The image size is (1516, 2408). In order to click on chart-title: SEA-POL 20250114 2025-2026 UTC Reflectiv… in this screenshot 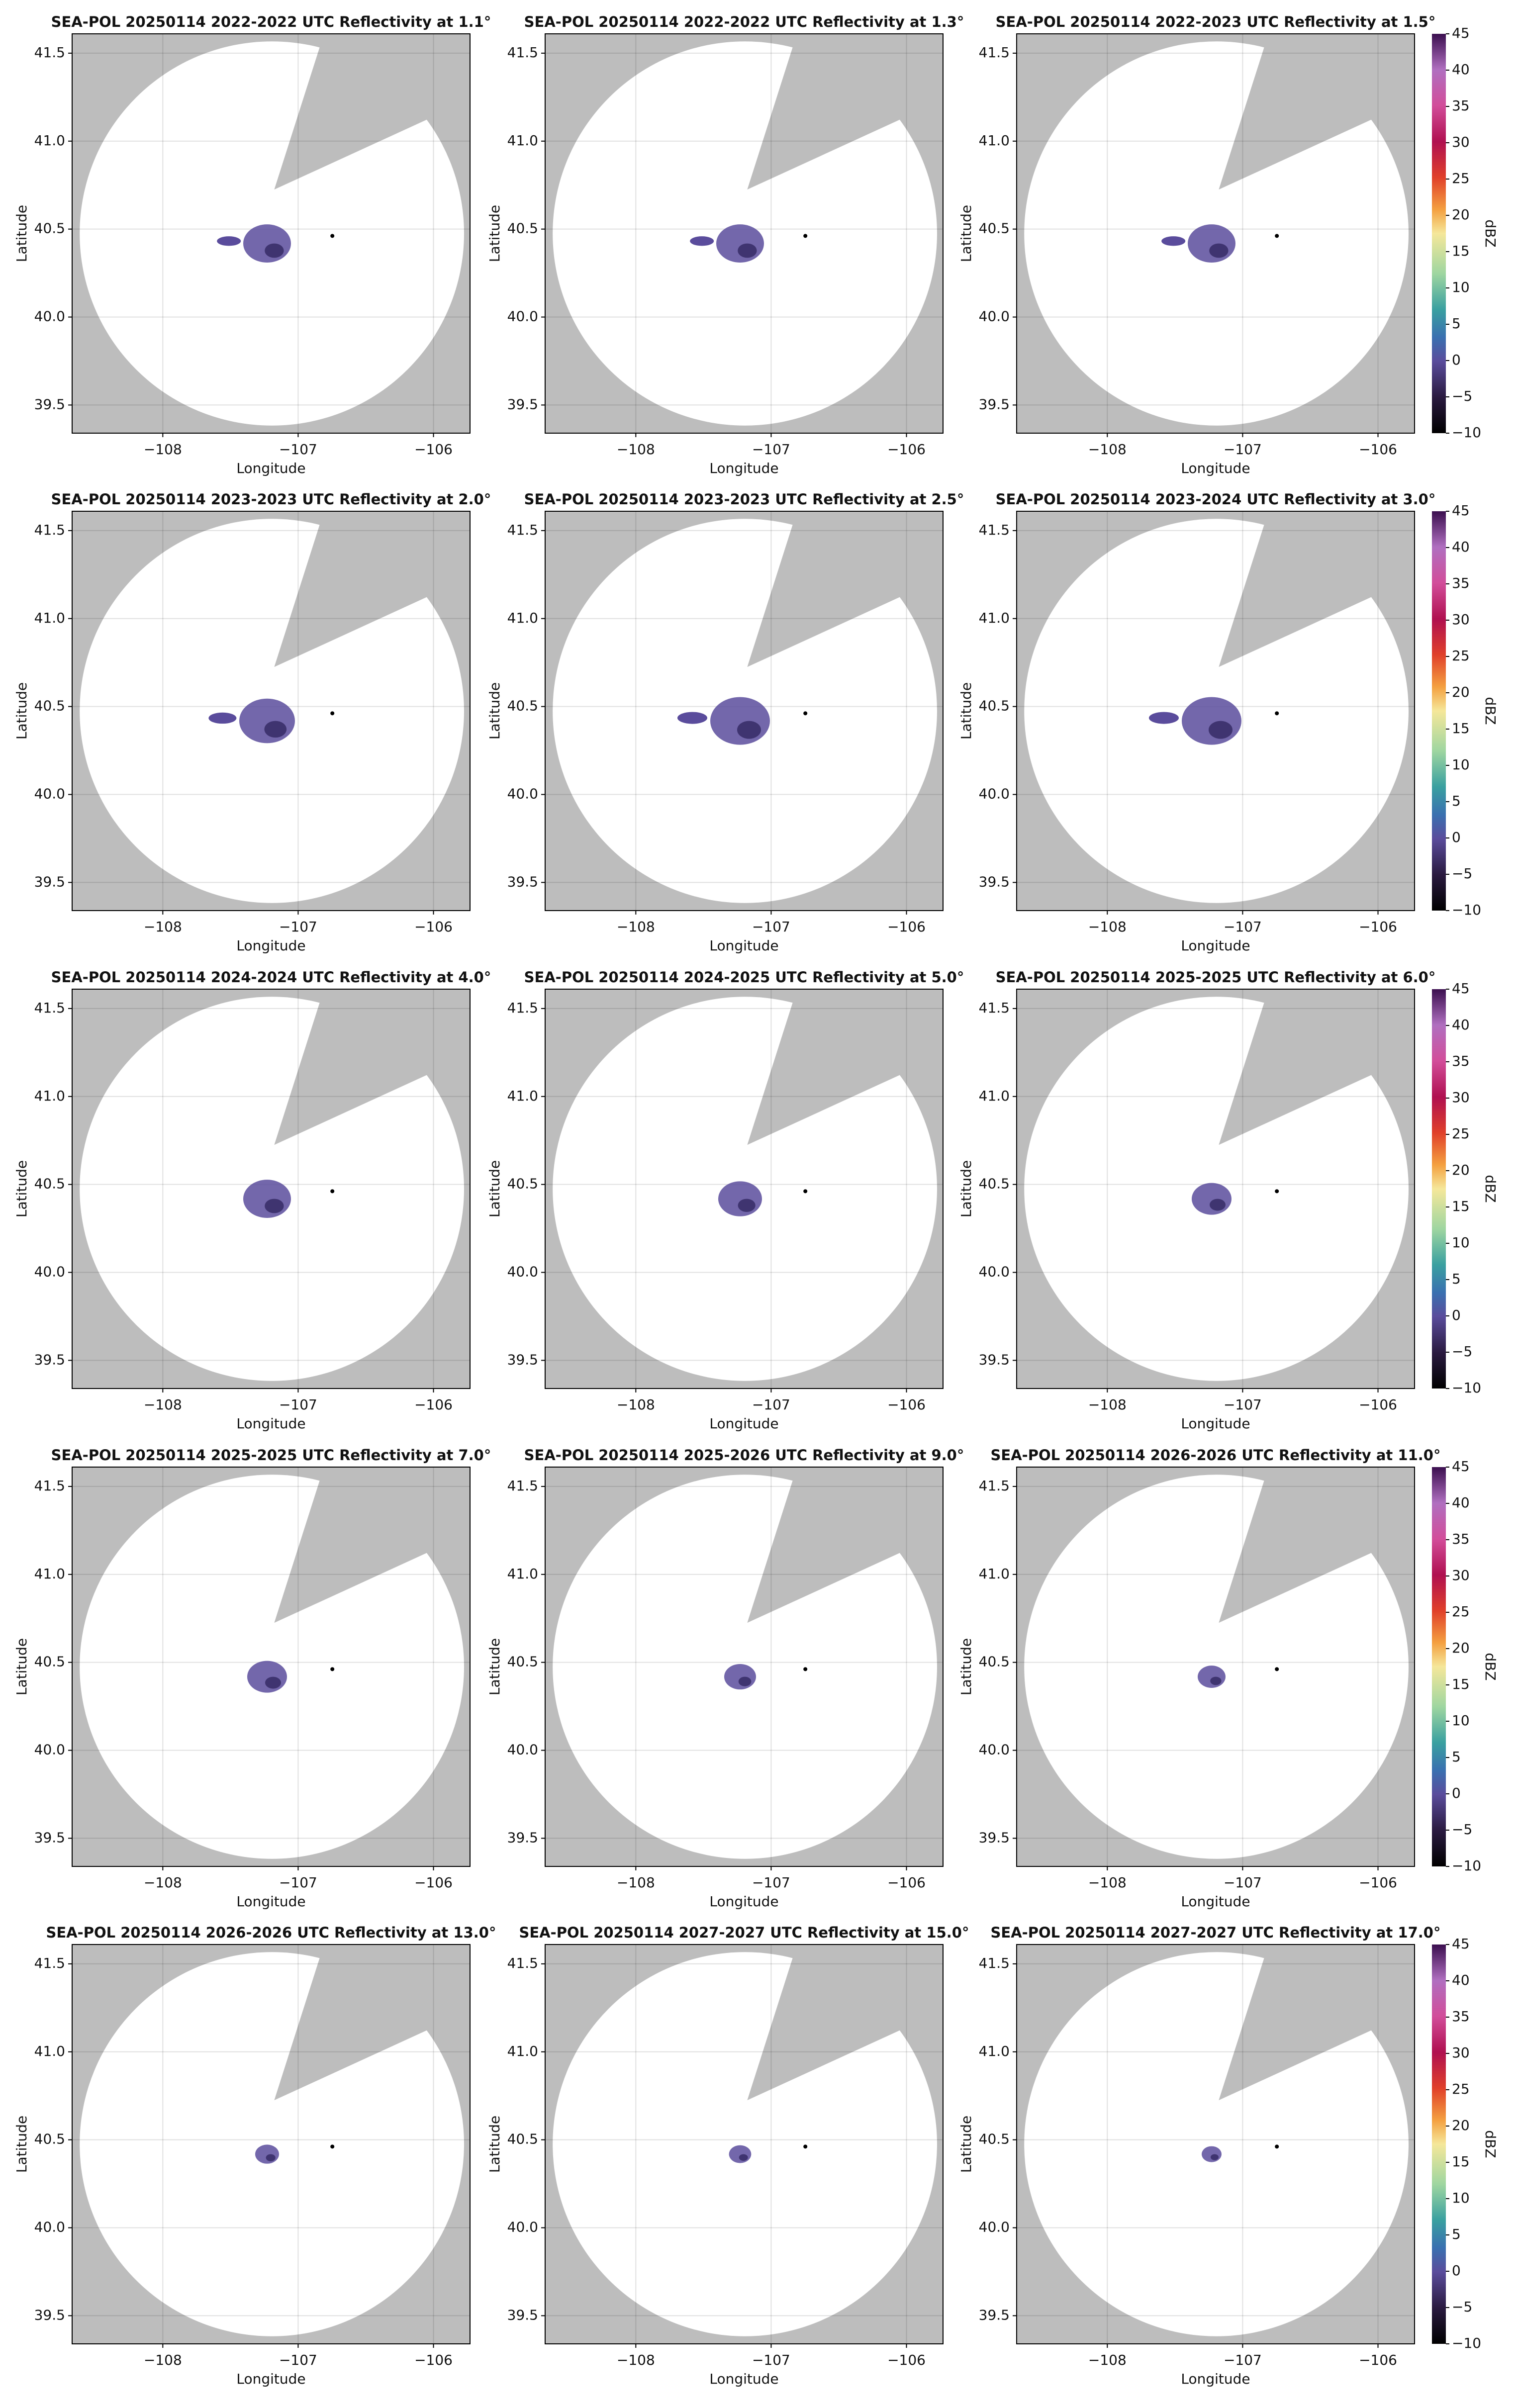, I will do `click(744, 1456)`.